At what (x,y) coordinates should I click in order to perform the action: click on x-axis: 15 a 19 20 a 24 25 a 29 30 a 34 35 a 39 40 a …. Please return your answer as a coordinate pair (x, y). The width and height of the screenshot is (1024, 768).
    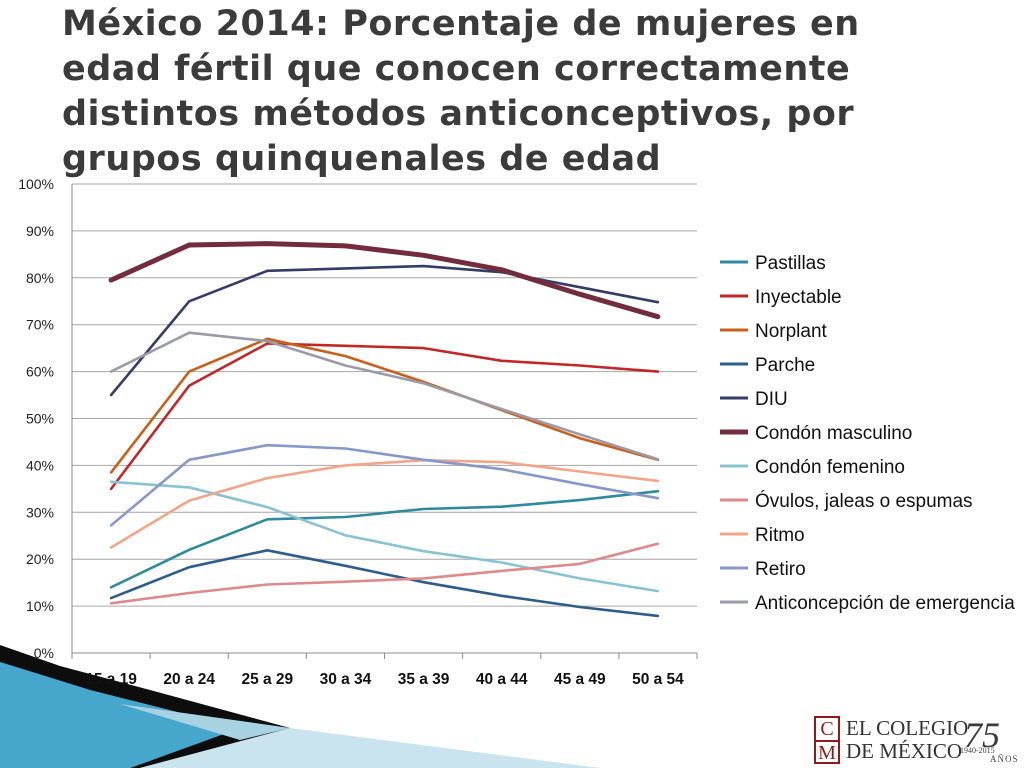
    Looking at the image, I should click on (384, 670).